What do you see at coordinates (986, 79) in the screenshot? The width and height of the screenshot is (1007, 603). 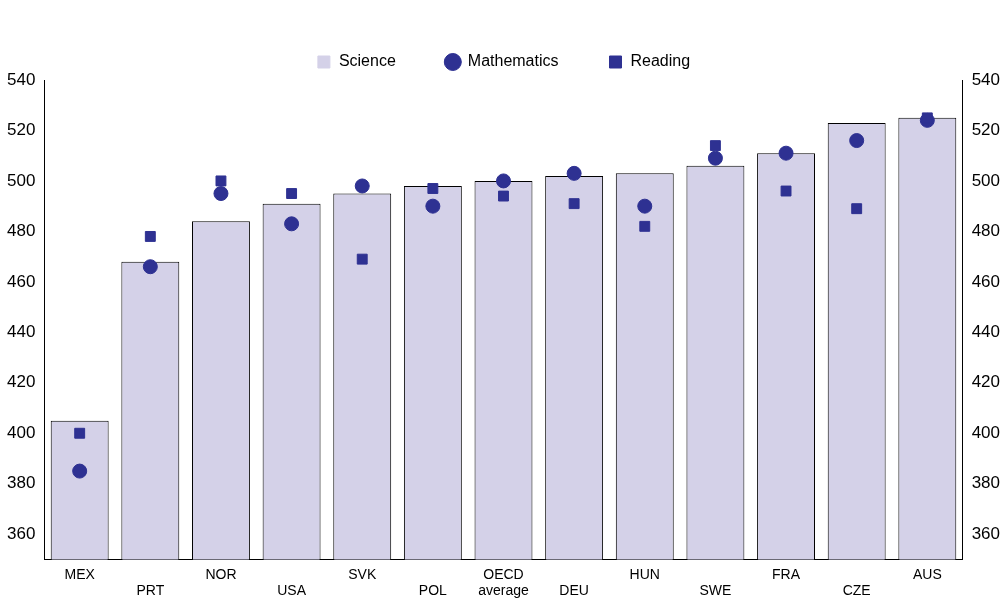 I see `y2-tick-label: 540` at bounding box center [986, 79].